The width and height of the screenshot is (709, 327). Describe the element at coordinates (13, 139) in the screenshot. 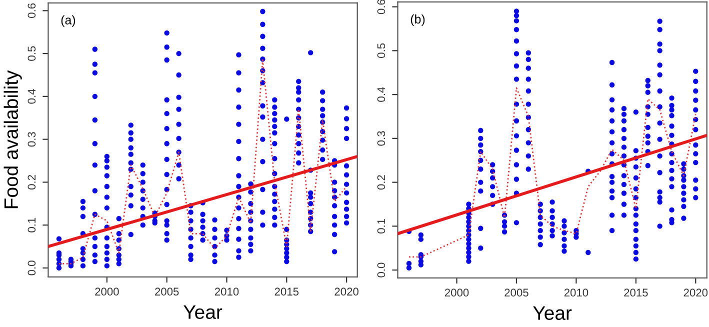

I see `y-axis-title: Food availability` at that location.